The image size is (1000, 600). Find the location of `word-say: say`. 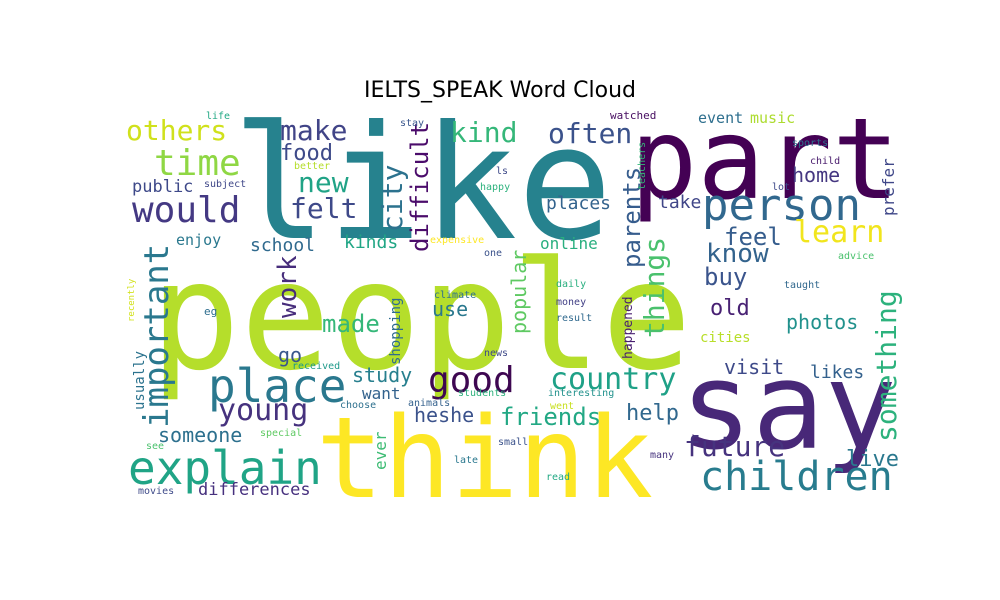

word-say: say is located at coordinates (788, 407).